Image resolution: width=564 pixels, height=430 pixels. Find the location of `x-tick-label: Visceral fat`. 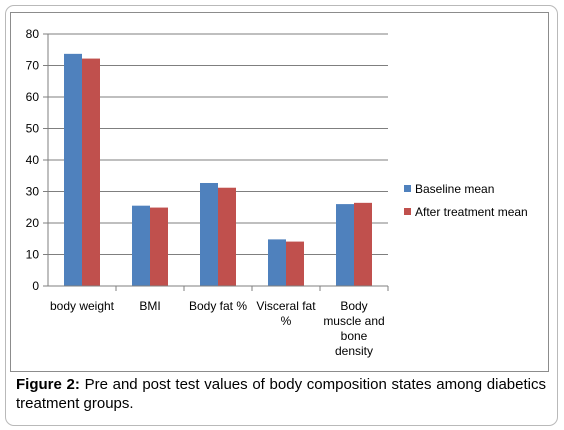

x-tick-label: Visceral fat is located at coordinates (286, 306).